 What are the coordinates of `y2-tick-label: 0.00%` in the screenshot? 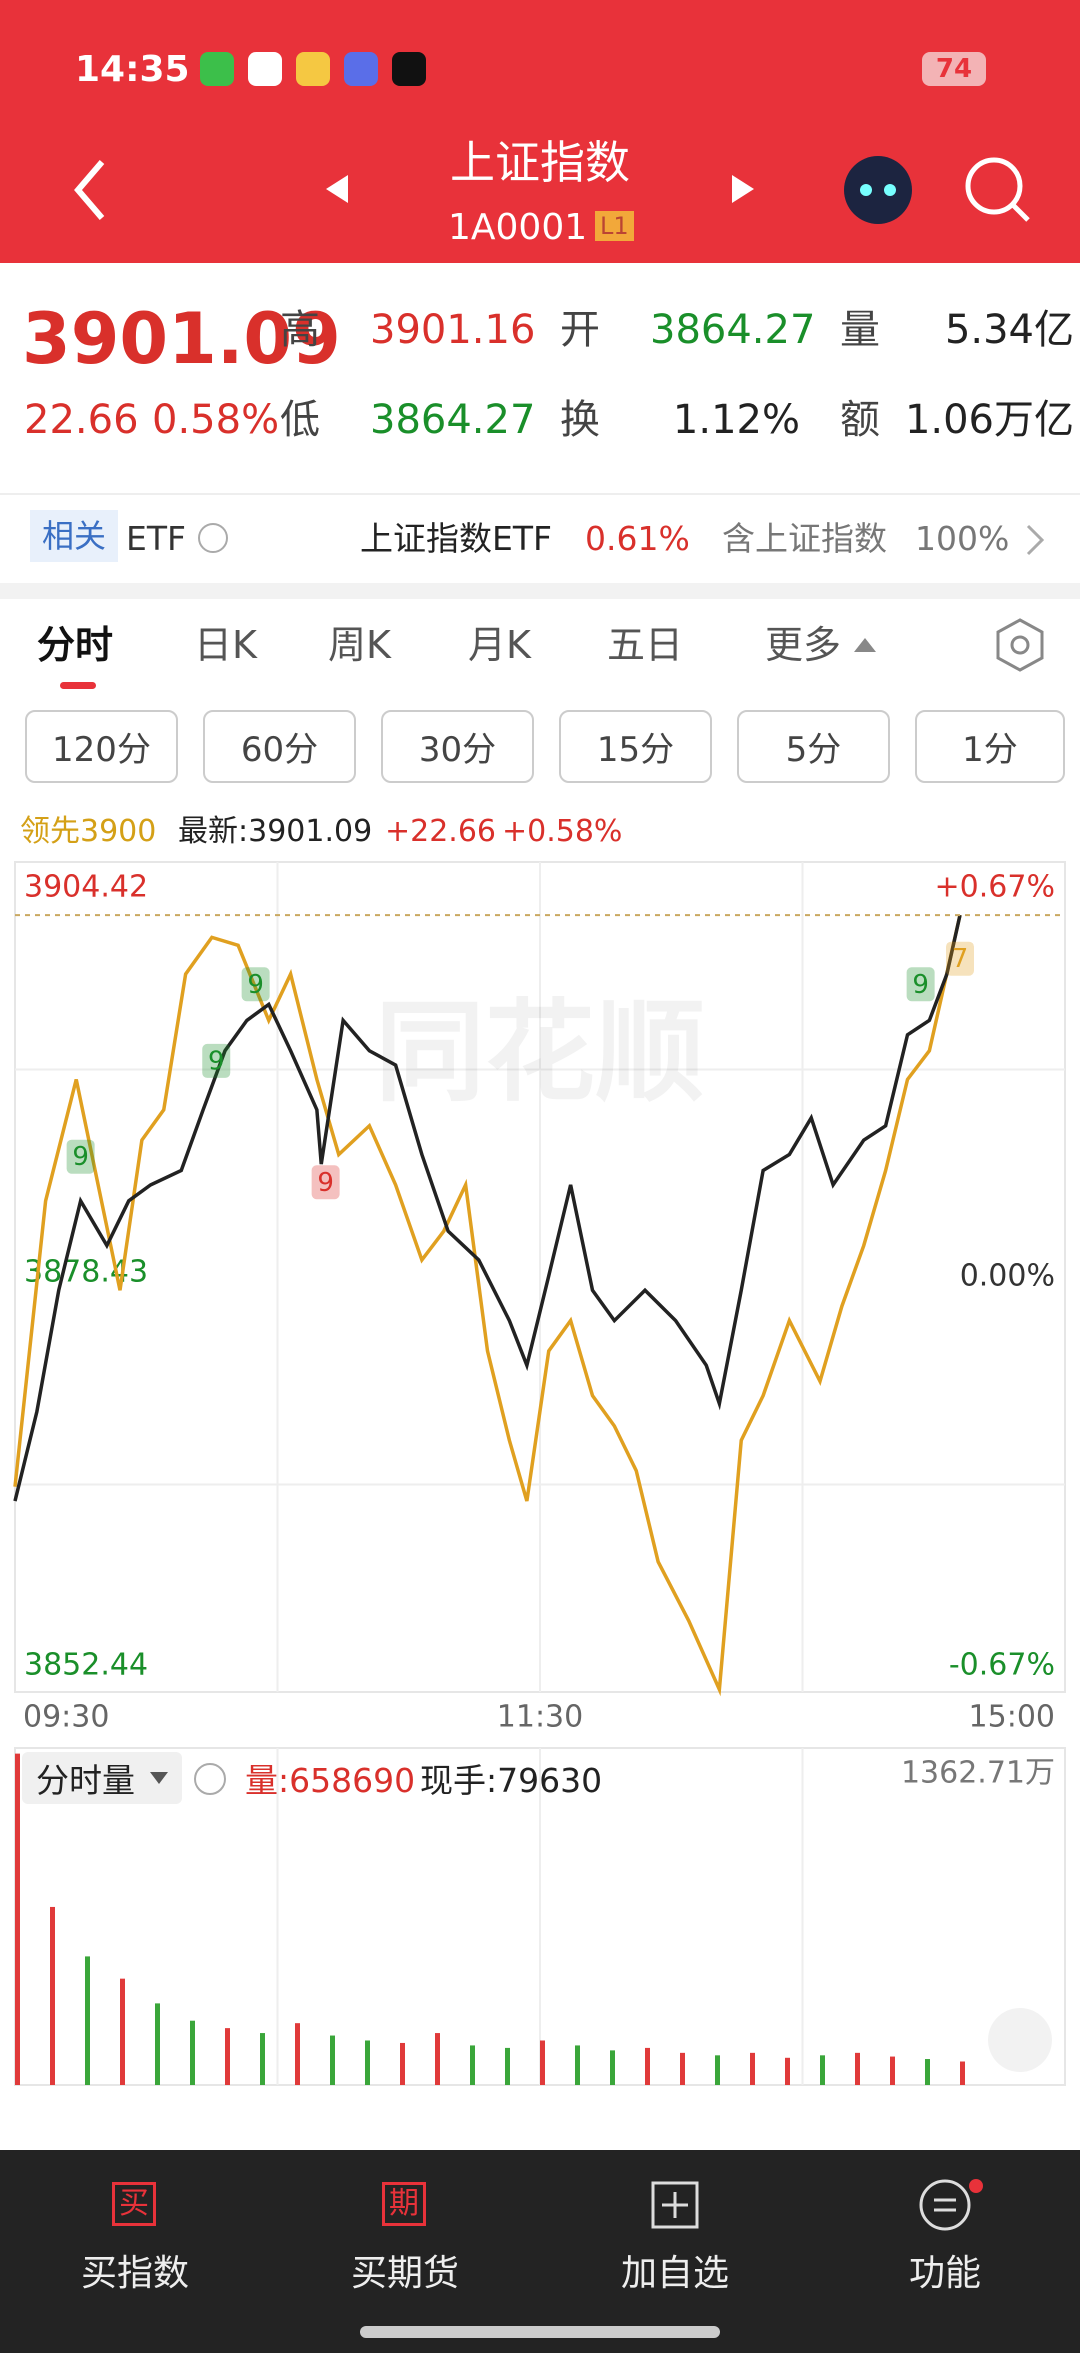 It's located at (1007, 1276).